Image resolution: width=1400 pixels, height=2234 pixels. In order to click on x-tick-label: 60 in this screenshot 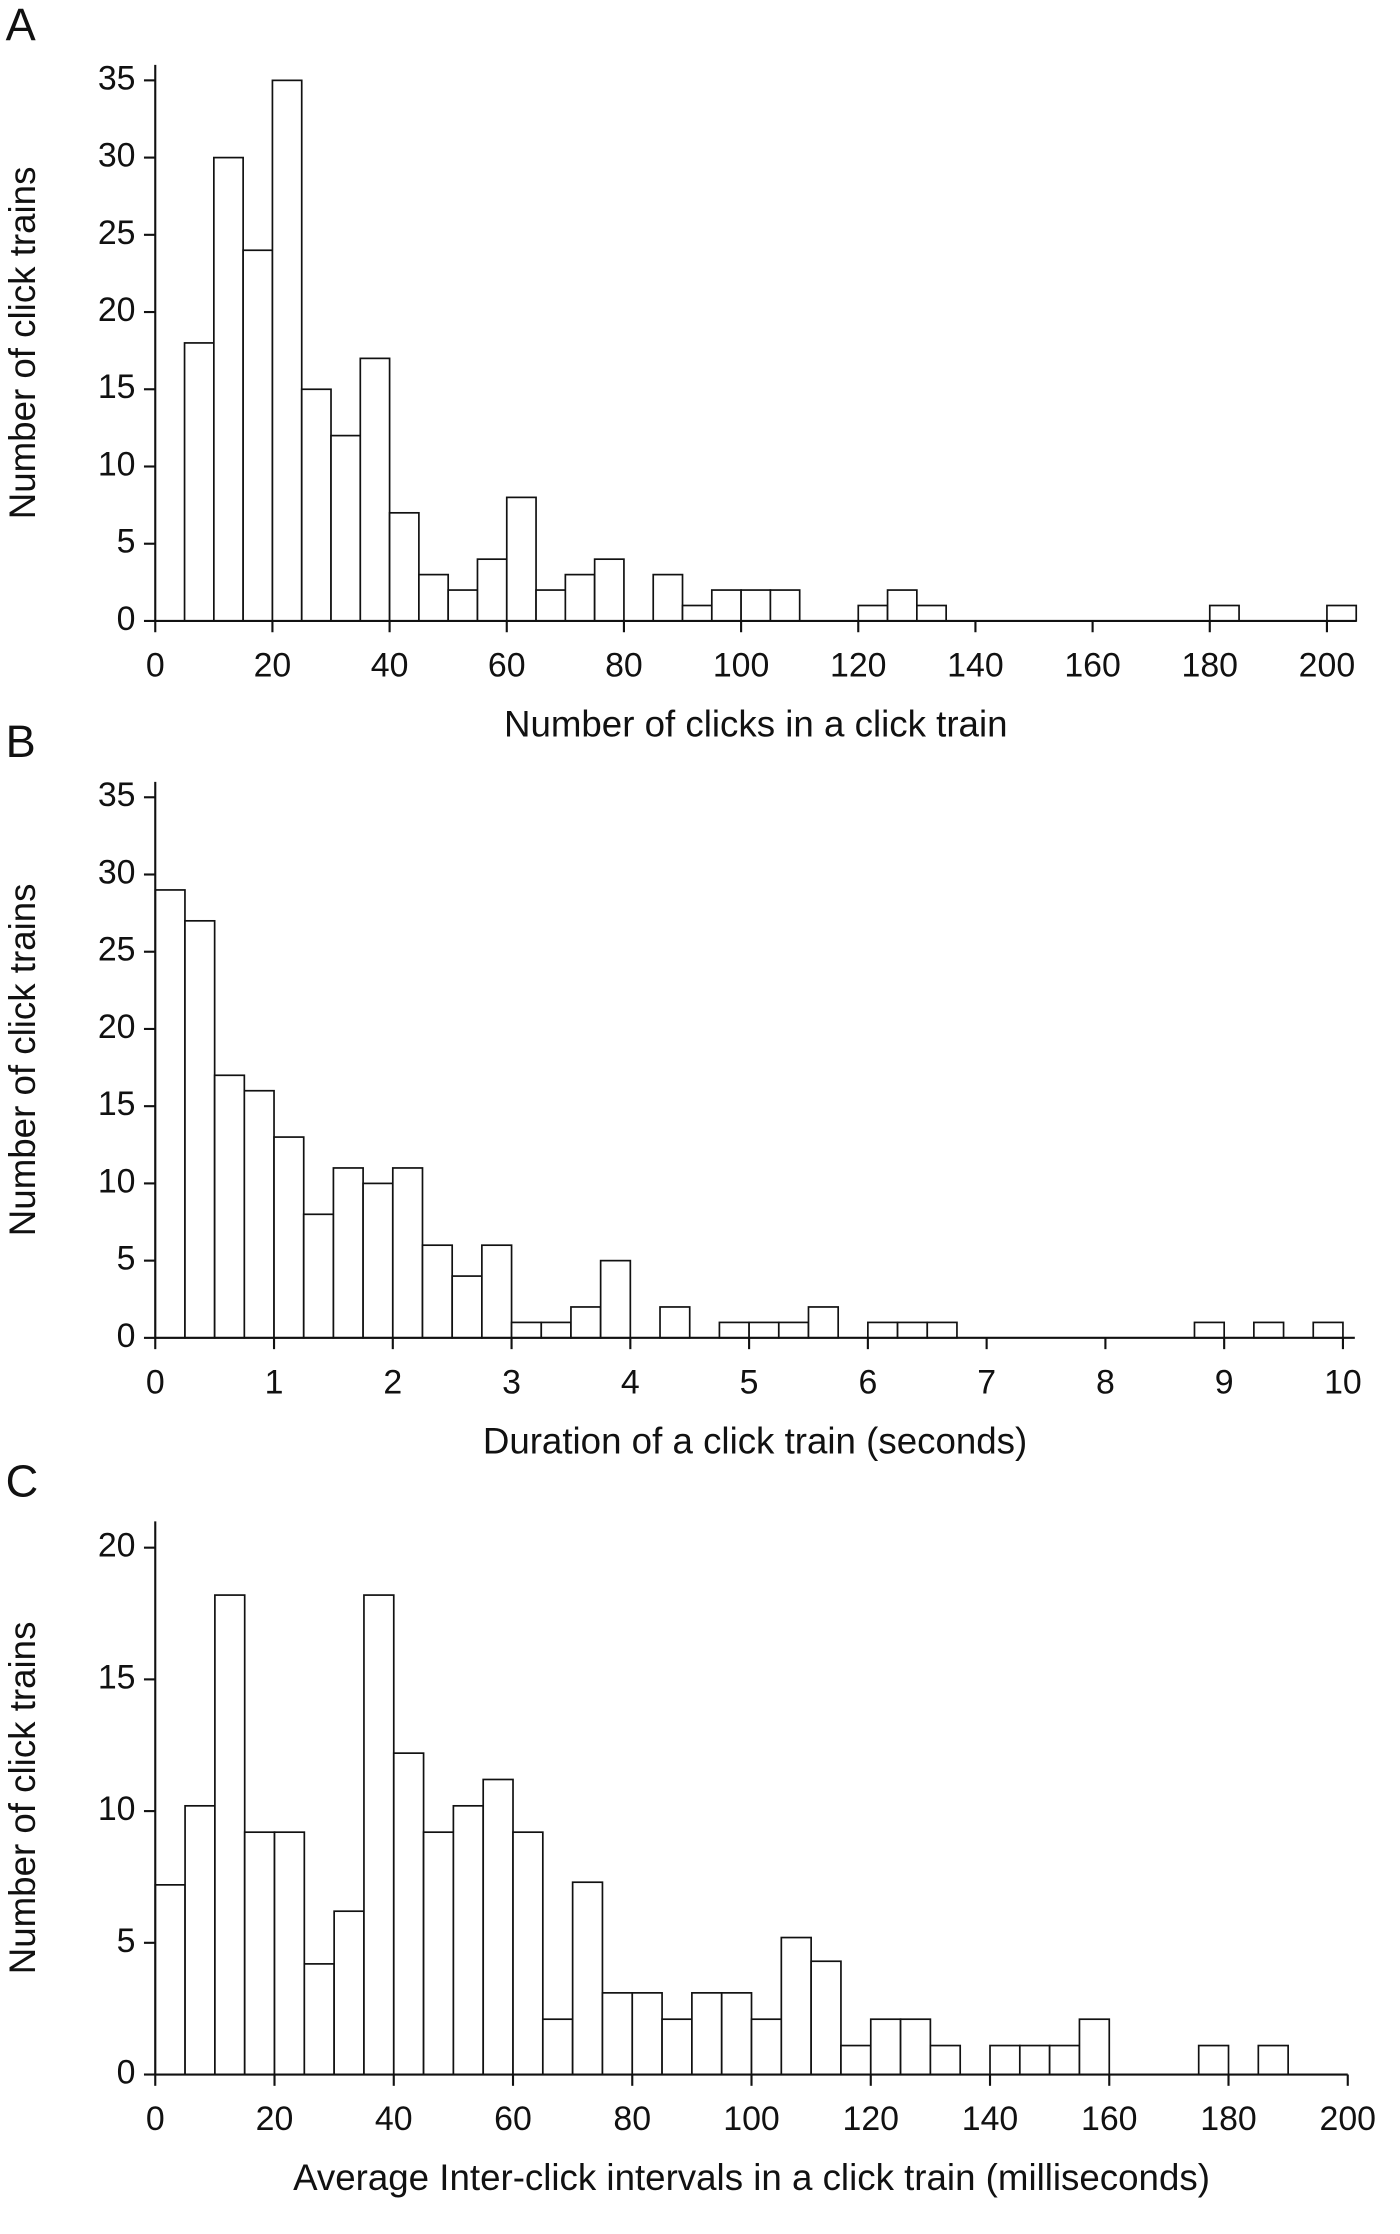, I will do `click(507, 665)`.